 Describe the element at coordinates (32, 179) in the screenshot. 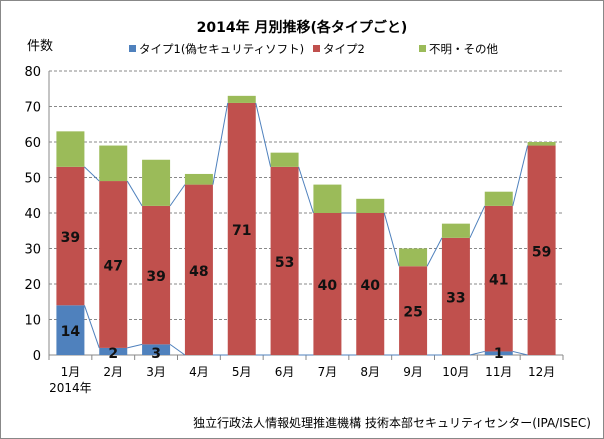

I see `y-tick-label: 50` at that location.